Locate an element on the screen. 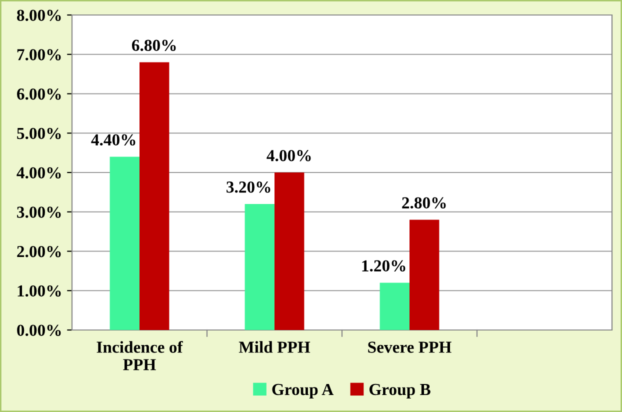 The height and width of the screenshot is (412, 622). y-tick-label: 1.00% is located at coordinates (39, 291).